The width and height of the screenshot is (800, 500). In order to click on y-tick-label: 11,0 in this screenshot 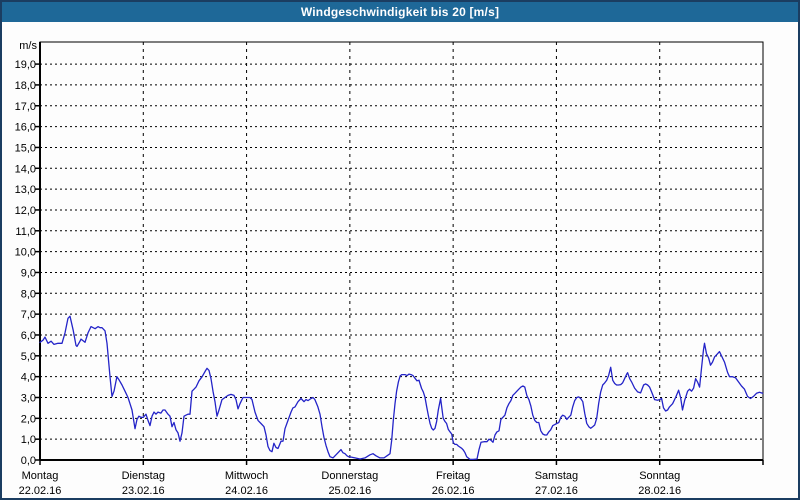, I will do `click(25, 232)`.